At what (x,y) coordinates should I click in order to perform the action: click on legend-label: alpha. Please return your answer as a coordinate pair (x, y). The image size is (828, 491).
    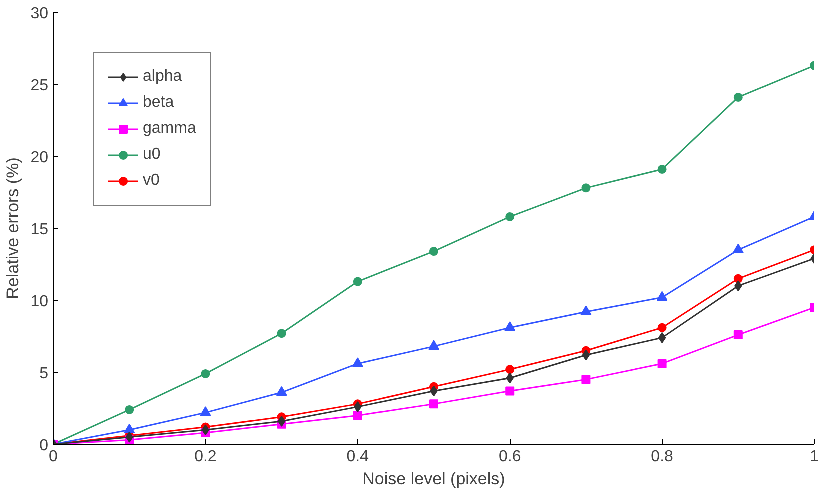
    Looking at the image, I should click on (162, 77).